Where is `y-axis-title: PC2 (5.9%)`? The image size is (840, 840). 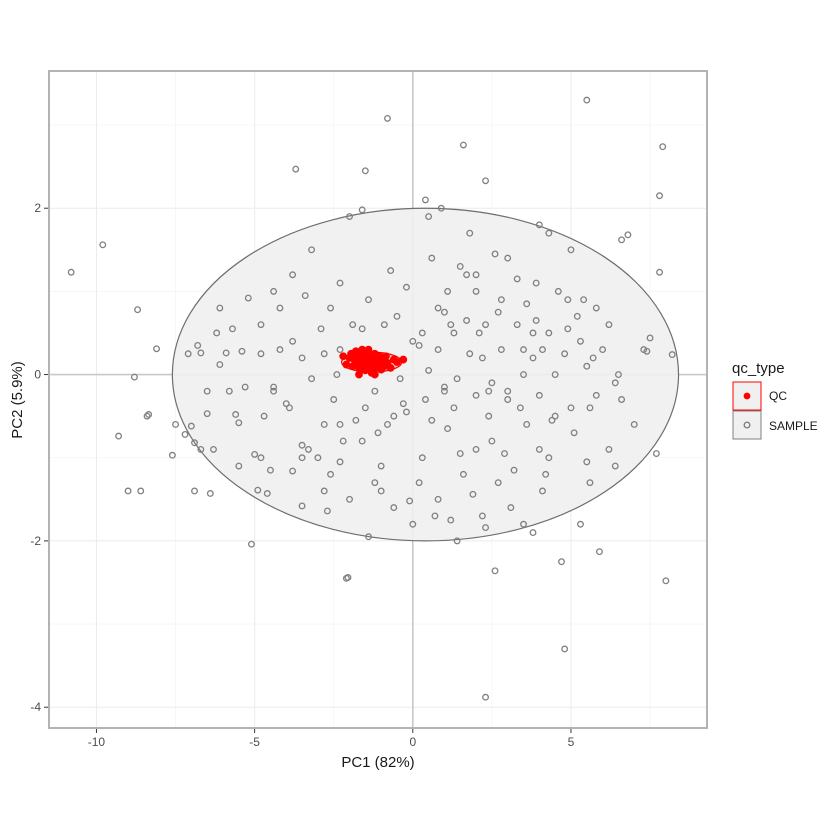
y-axis-title: PC2 (5.9%) is located at coordinates (17, 400).